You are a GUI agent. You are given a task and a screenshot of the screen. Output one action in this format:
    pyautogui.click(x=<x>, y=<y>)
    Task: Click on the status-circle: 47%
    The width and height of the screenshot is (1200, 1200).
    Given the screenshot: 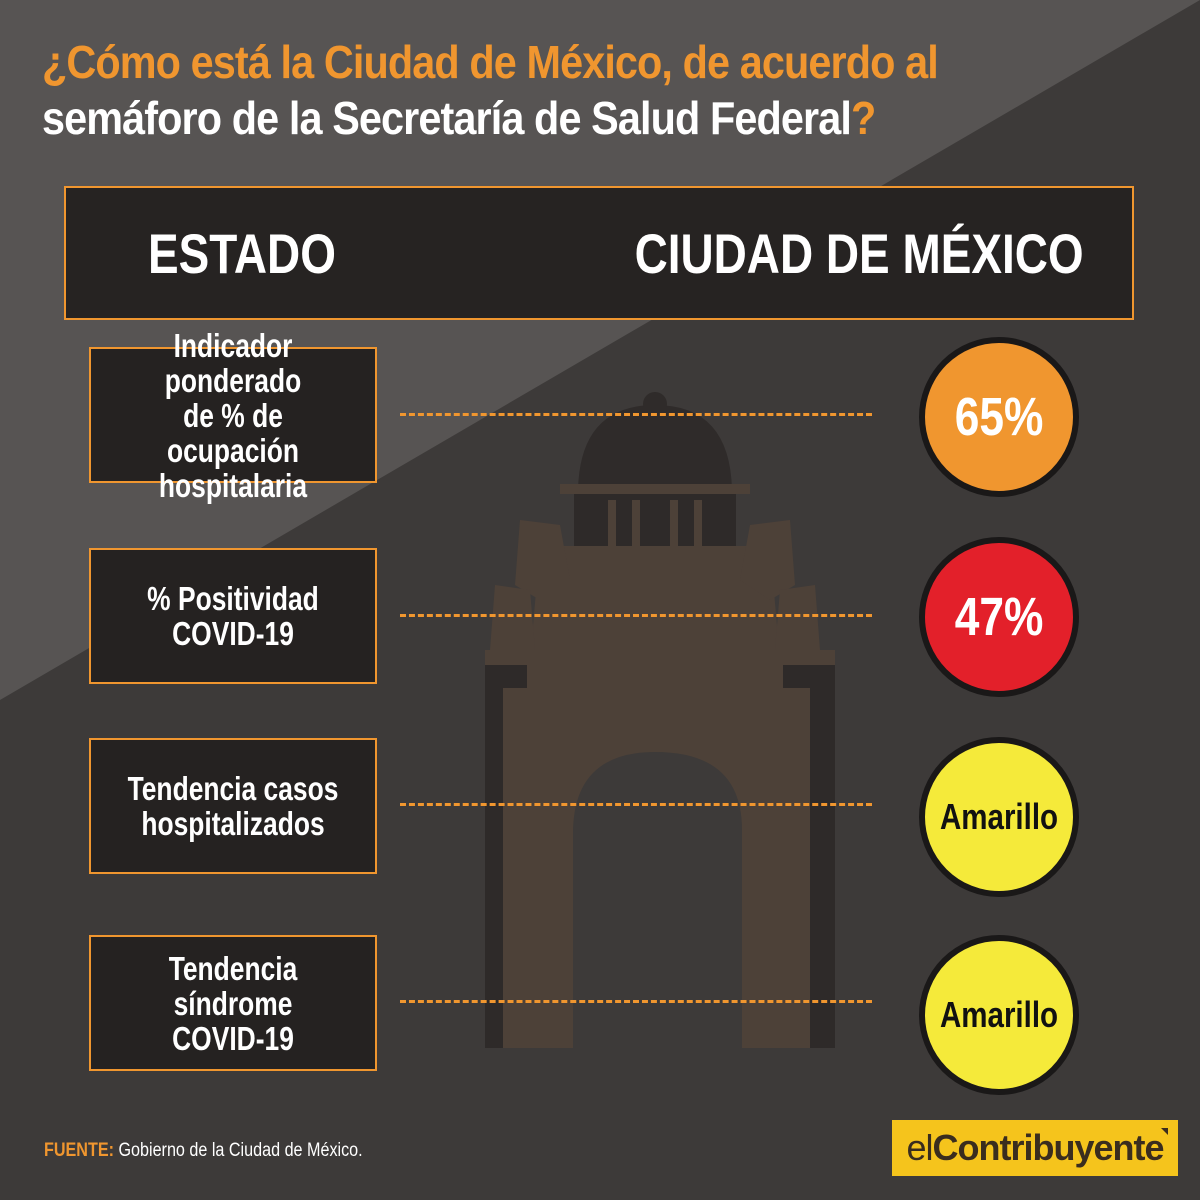 What is the action you would take?
    pyautogui.click(x=999, y=617)
    